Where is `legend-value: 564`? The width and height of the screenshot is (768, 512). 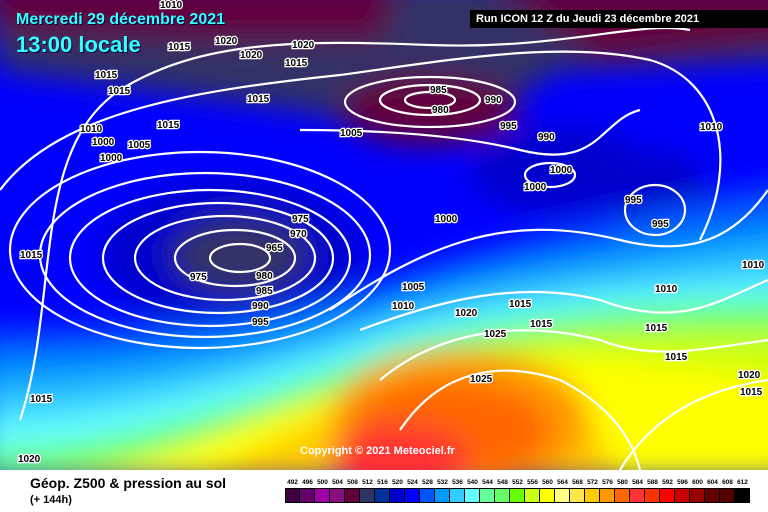
legend-value: 564 is located at coordinates (562, 482).